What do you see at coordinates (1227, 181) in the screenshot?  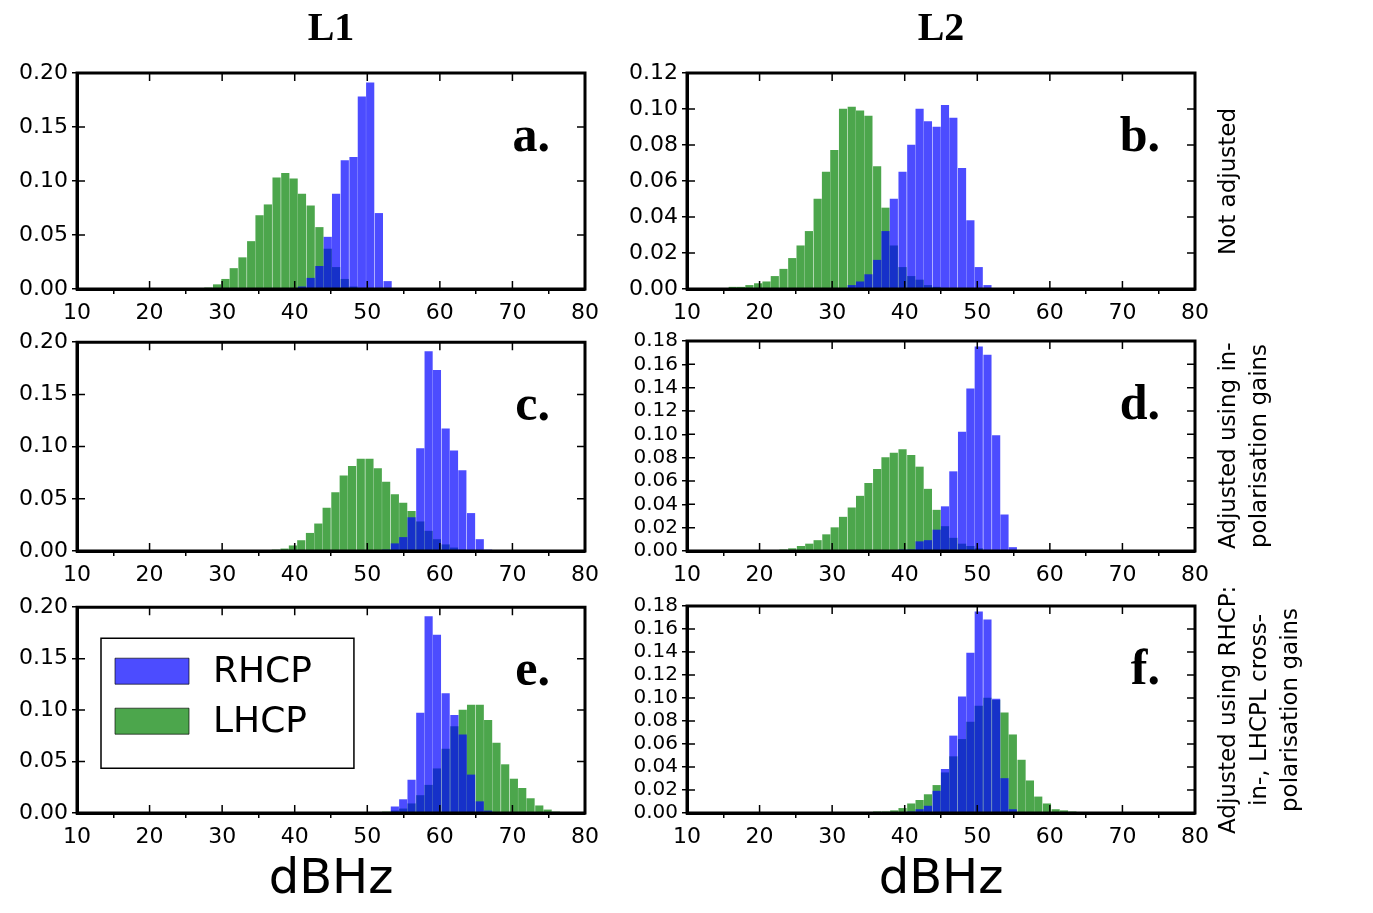 I see `text: Not adjusted` at bounding box center [1227, 181].